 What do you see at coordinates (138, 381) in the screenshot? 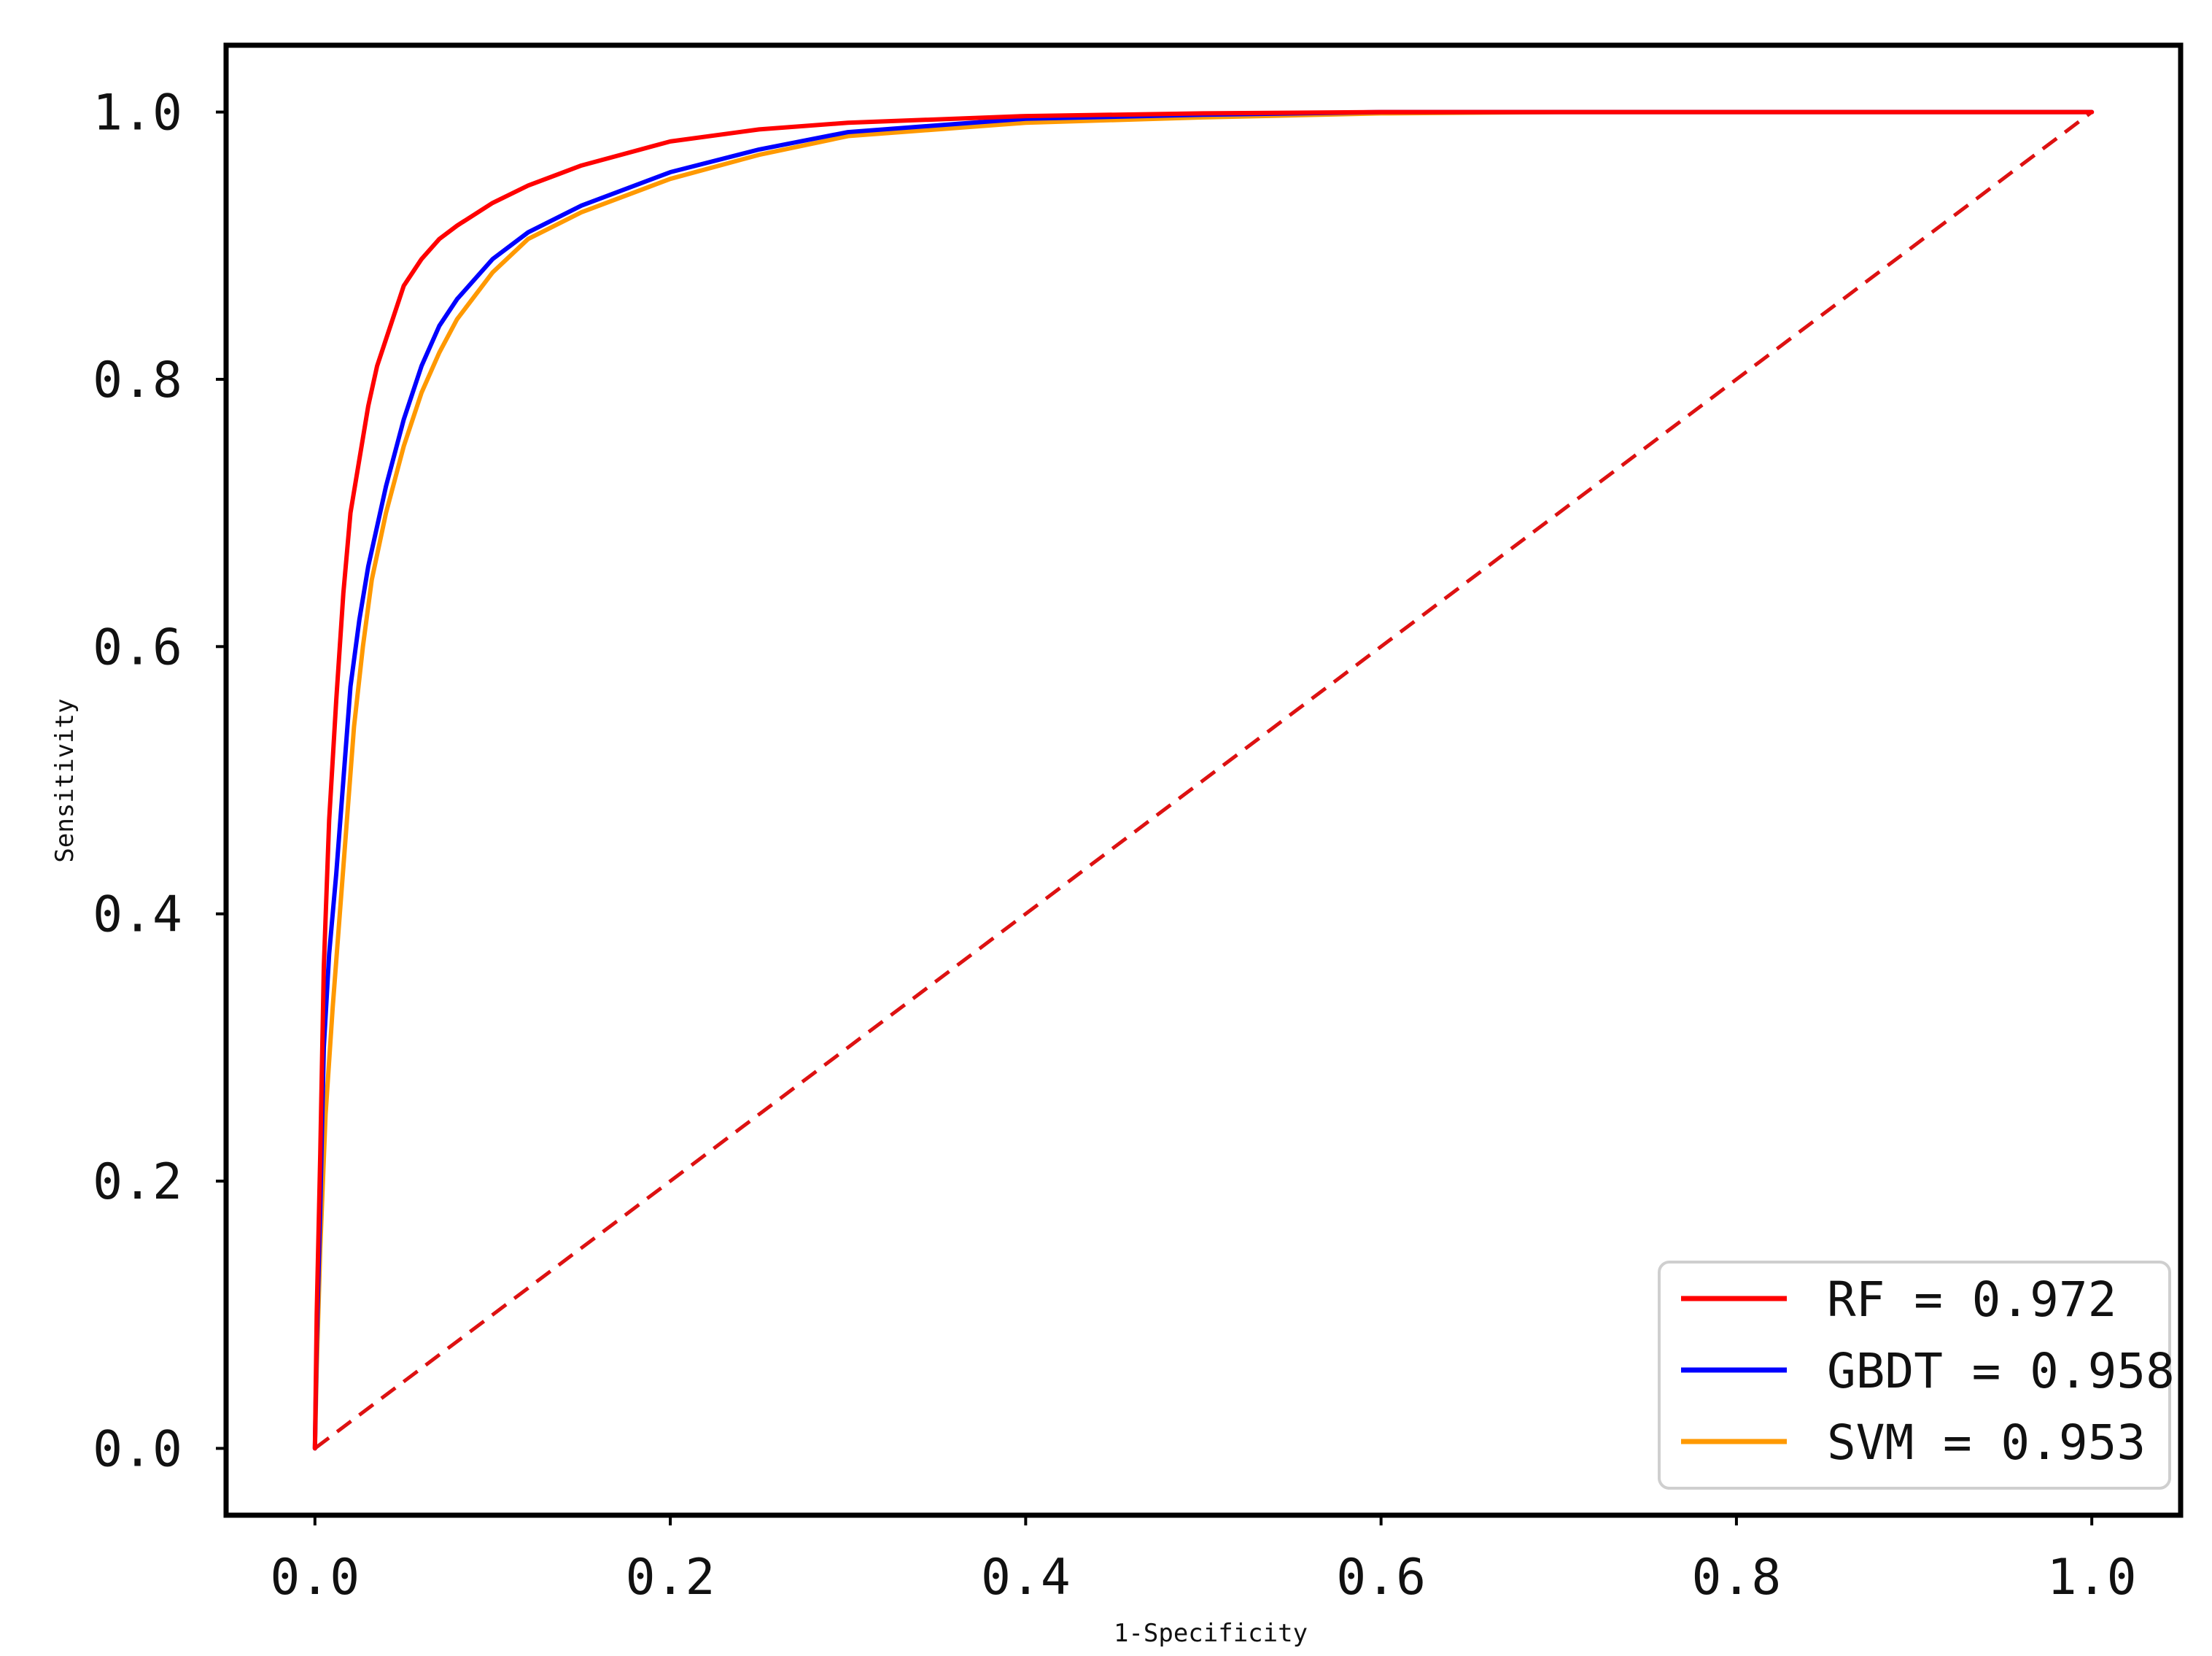
I see `y-tick-label: 0.8` at bounding box center [138, 381].